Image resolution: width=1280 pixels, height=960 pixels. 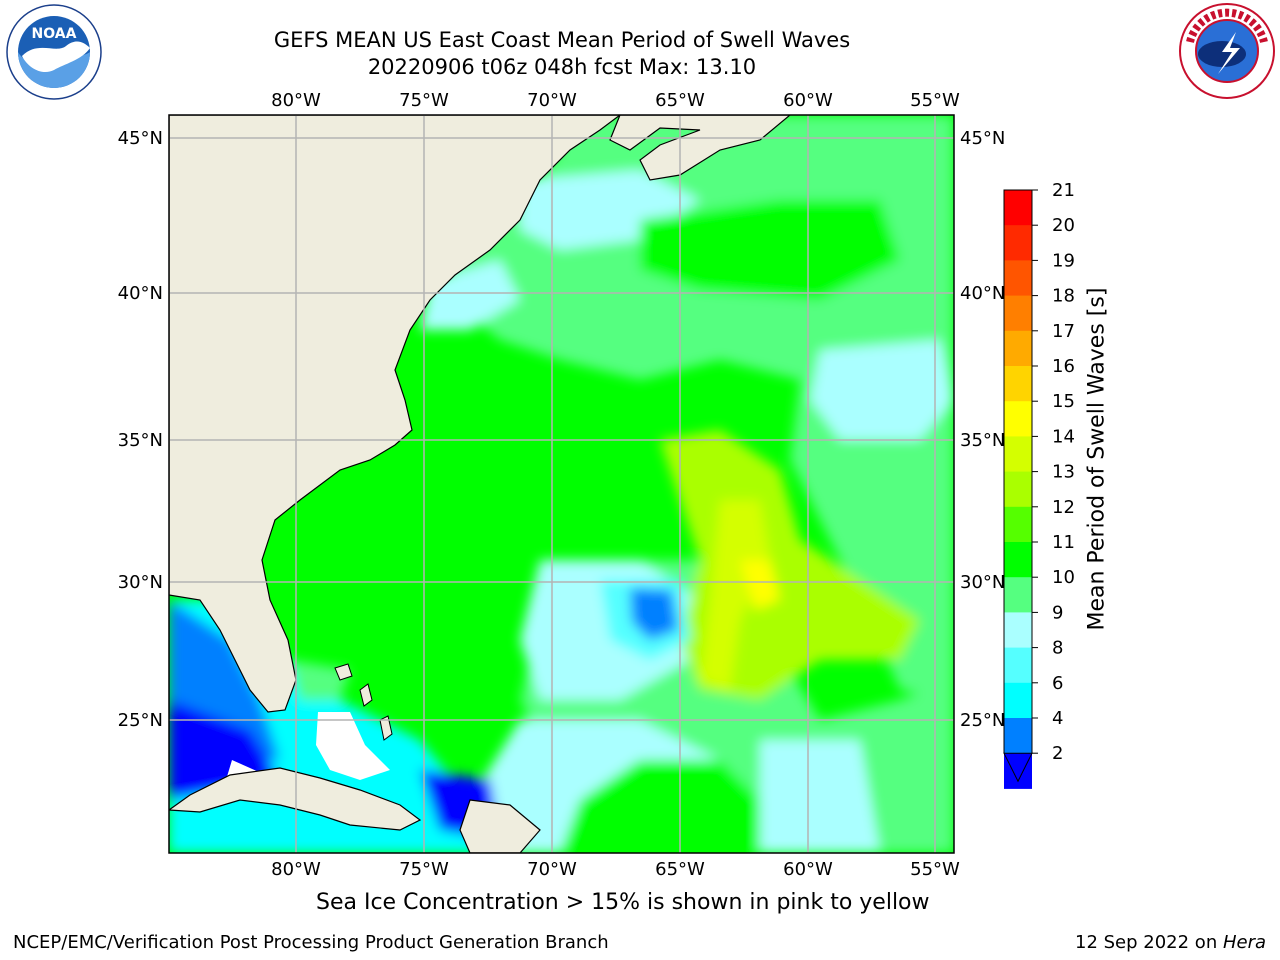 What do you see at coordinates (1063, 436) in the screenshot?
I see `colorbar-tick-label: 14` at bounding box center [1063, 436].